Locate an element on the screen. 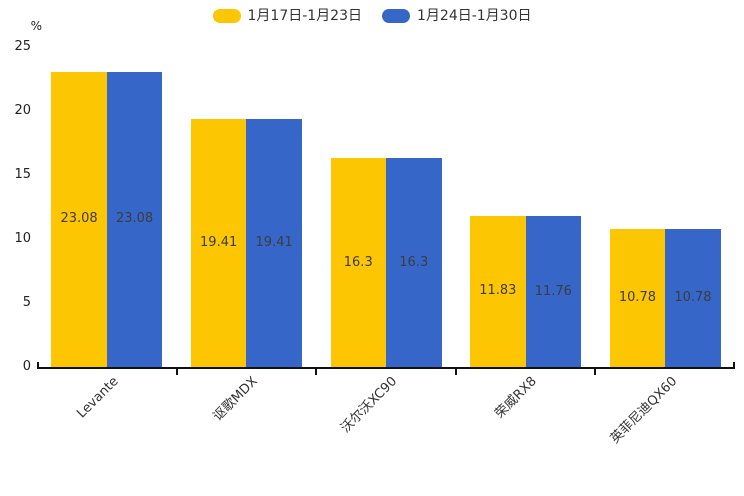 This screenshot has width=744, height=496. bar-英菲尼迪QX60-series2 is located at coordinates (693, 298).